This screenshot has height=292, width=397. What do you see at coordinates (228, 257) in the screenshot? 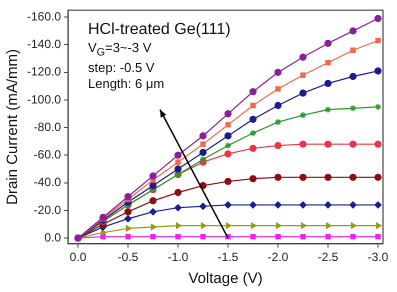
I see `x-tick-label: -1.5` at bounding box center [228, 257].